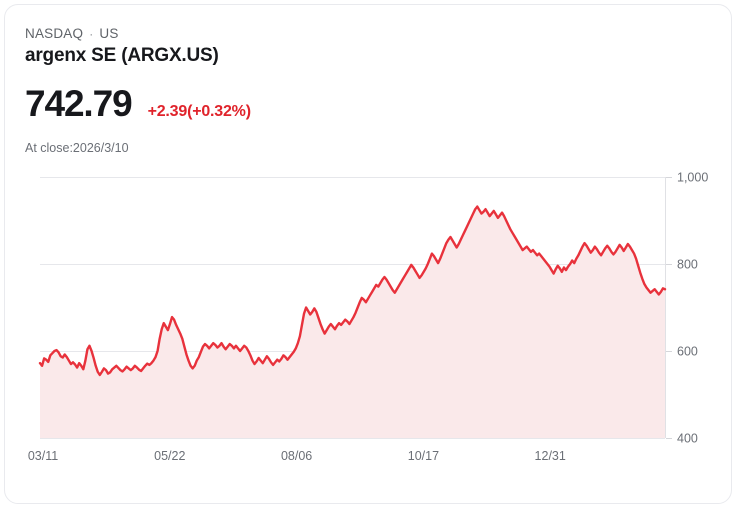 This screenshot has height=508, width=736. I want to click on exchange-region-row: NASDAQ · US, so click(72, 33).